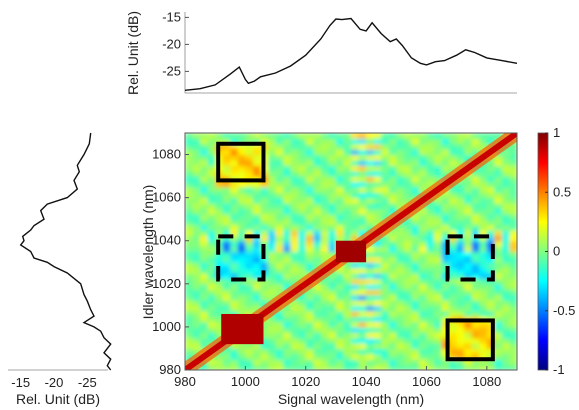  What do you see at coordinates (351, 54) in the screenshot?
I see `top-spectrum-line` at bounding box center [351, 54].